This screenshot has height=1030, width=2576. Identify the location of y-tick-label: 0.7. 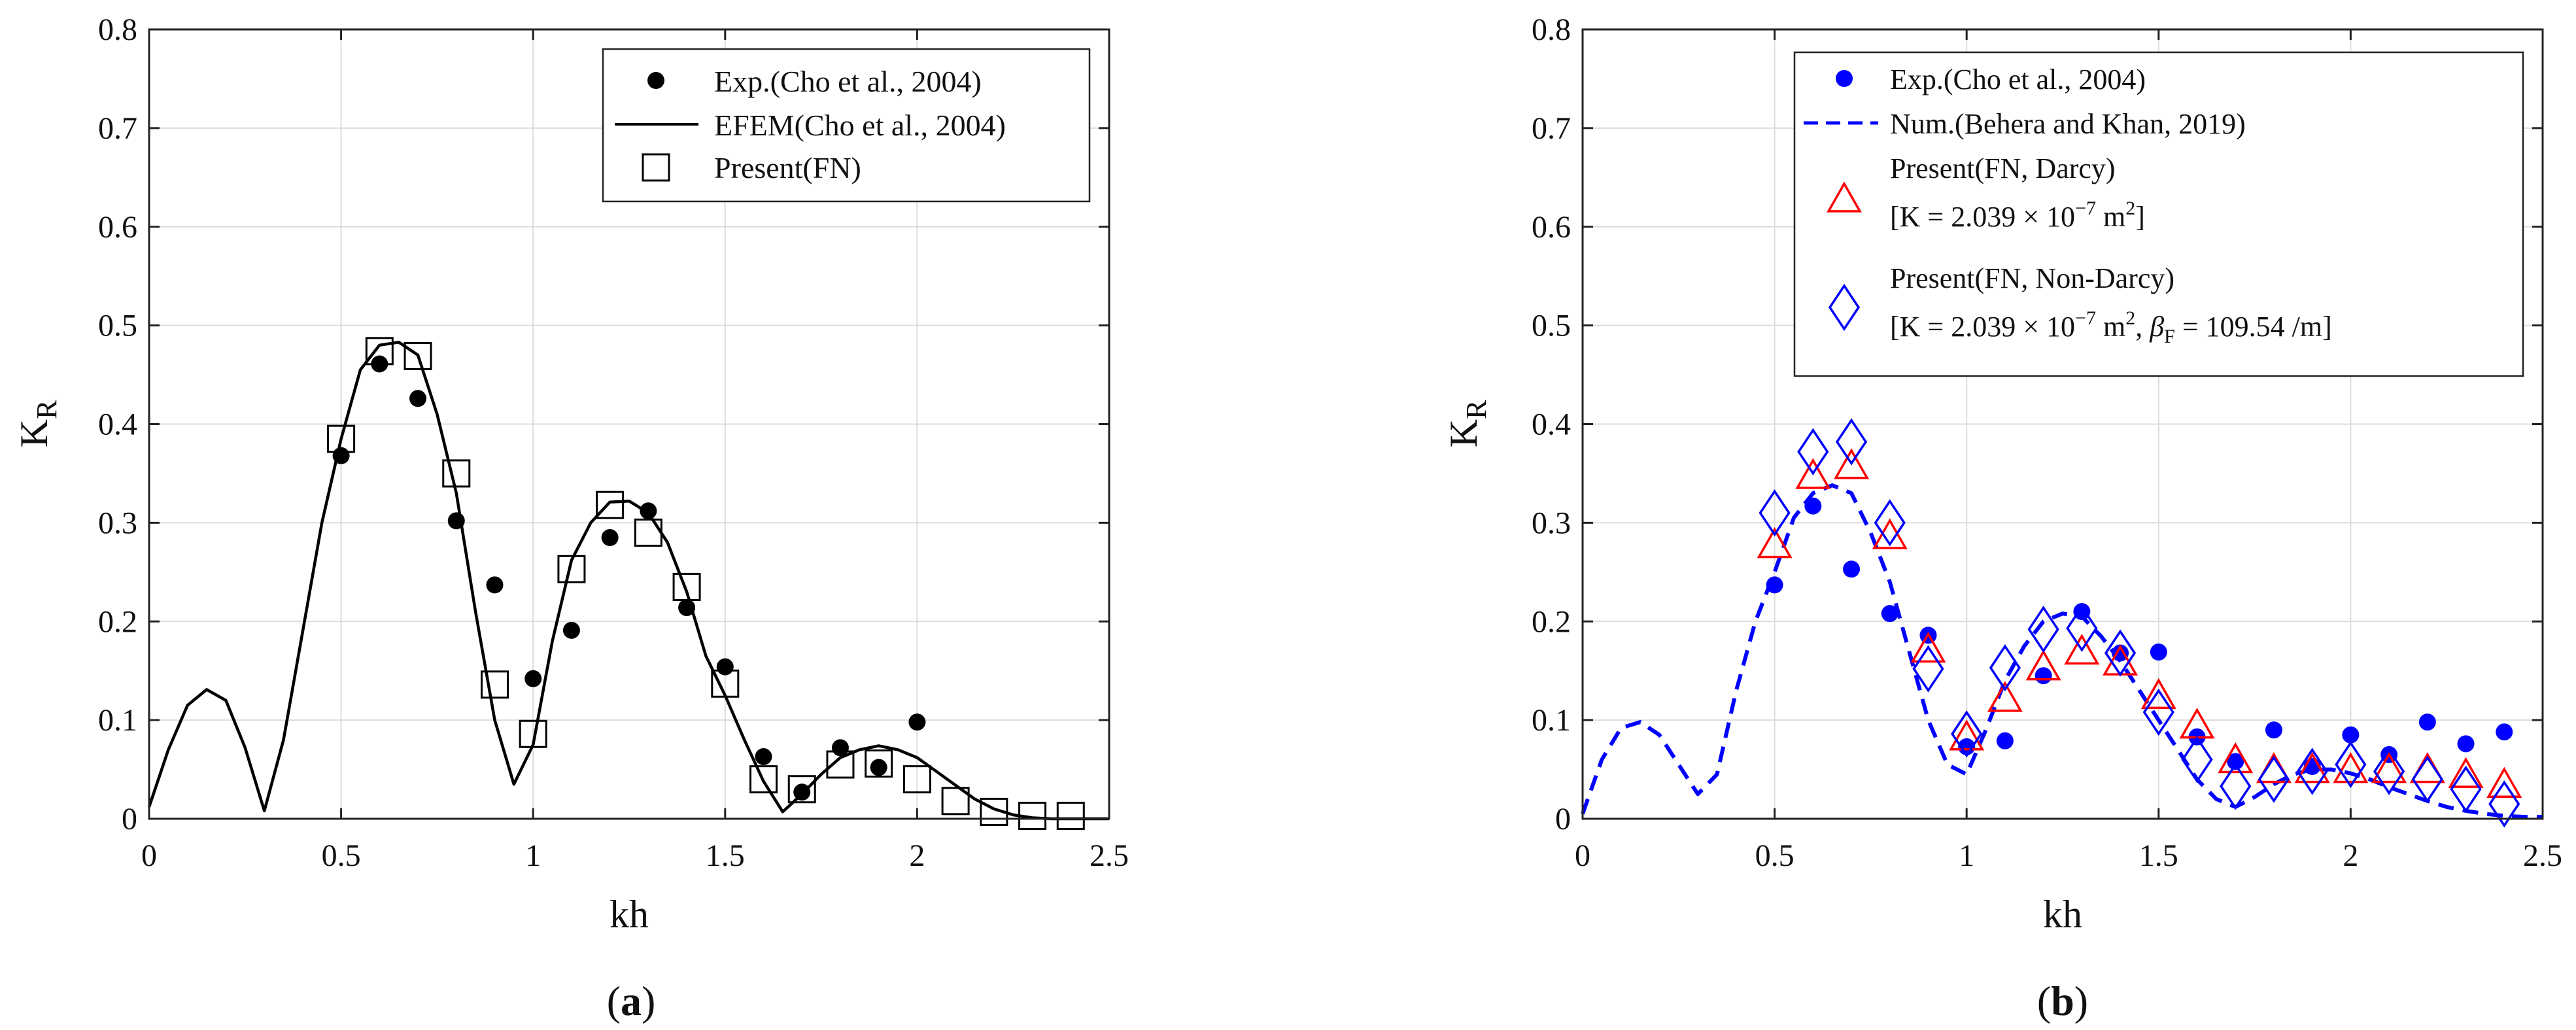
(1551, 128).